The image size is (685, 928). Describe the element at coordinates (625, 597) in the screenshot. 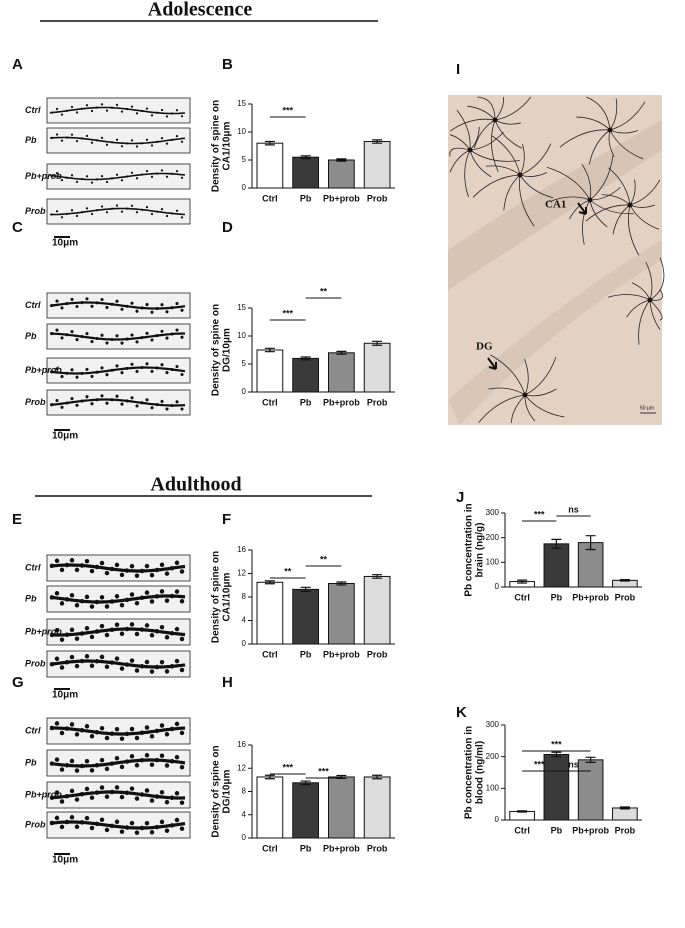

I see `x-tick-label: Prob` at that location.